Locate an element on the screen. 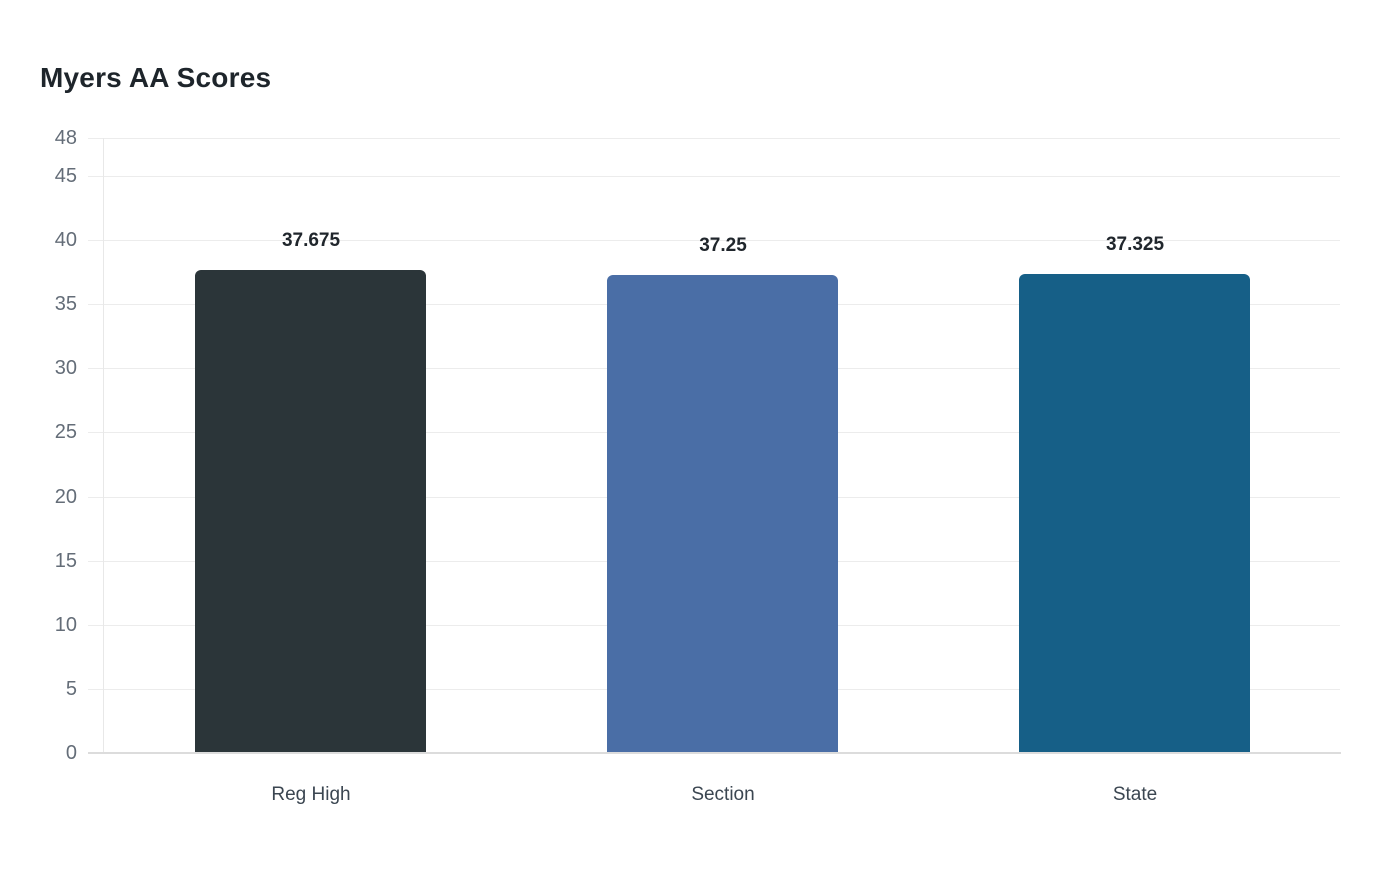 This screenshot has width=1400, height=880. y-axis-tick-label: 45 is located at coordinates (65, 176).